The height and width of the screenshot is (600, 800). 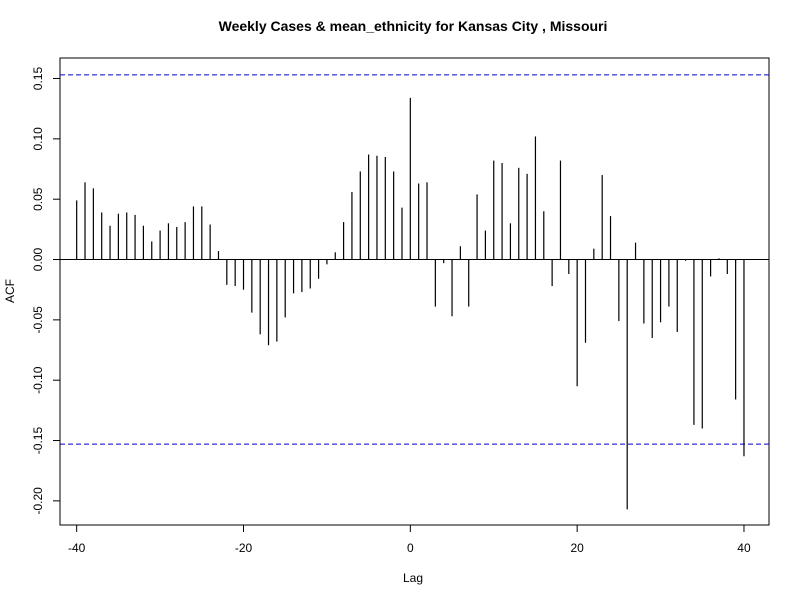 What do you see at coordinates (10, 291) in the screenshot?
I see `y-axis-label: ACF` at bounding box center [10, 291].